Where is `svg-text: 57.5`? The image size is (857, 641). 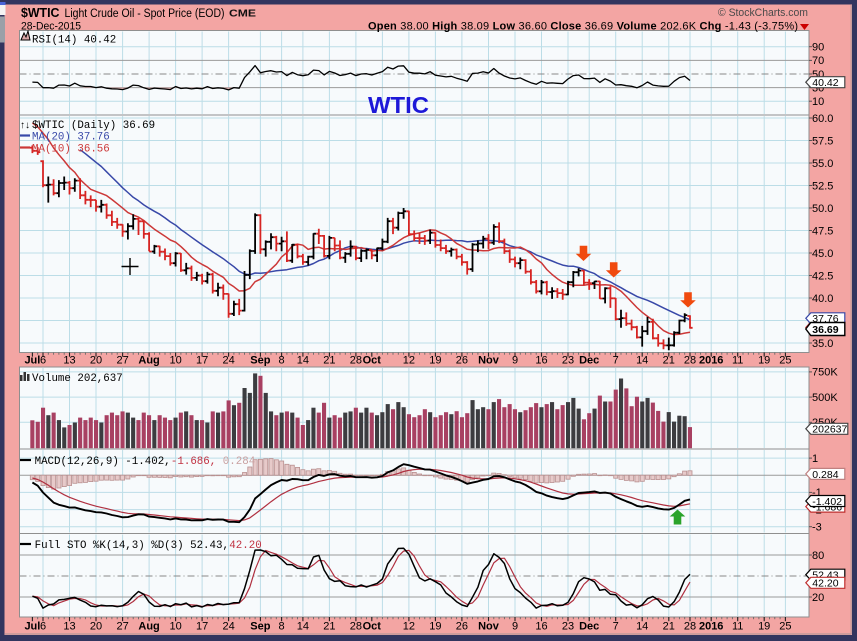
svg-text: 57.5 is located at coordinates (822, 141).